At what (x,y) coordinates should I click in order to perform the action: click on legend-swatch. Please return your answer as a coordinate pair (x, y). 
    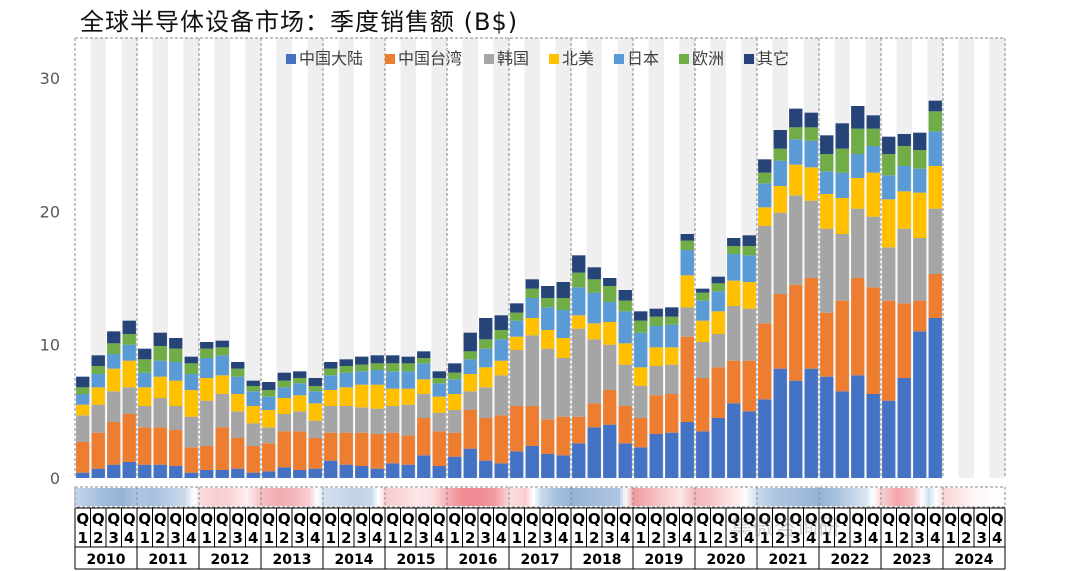
    Looking at the image, I should click on (489, 59).